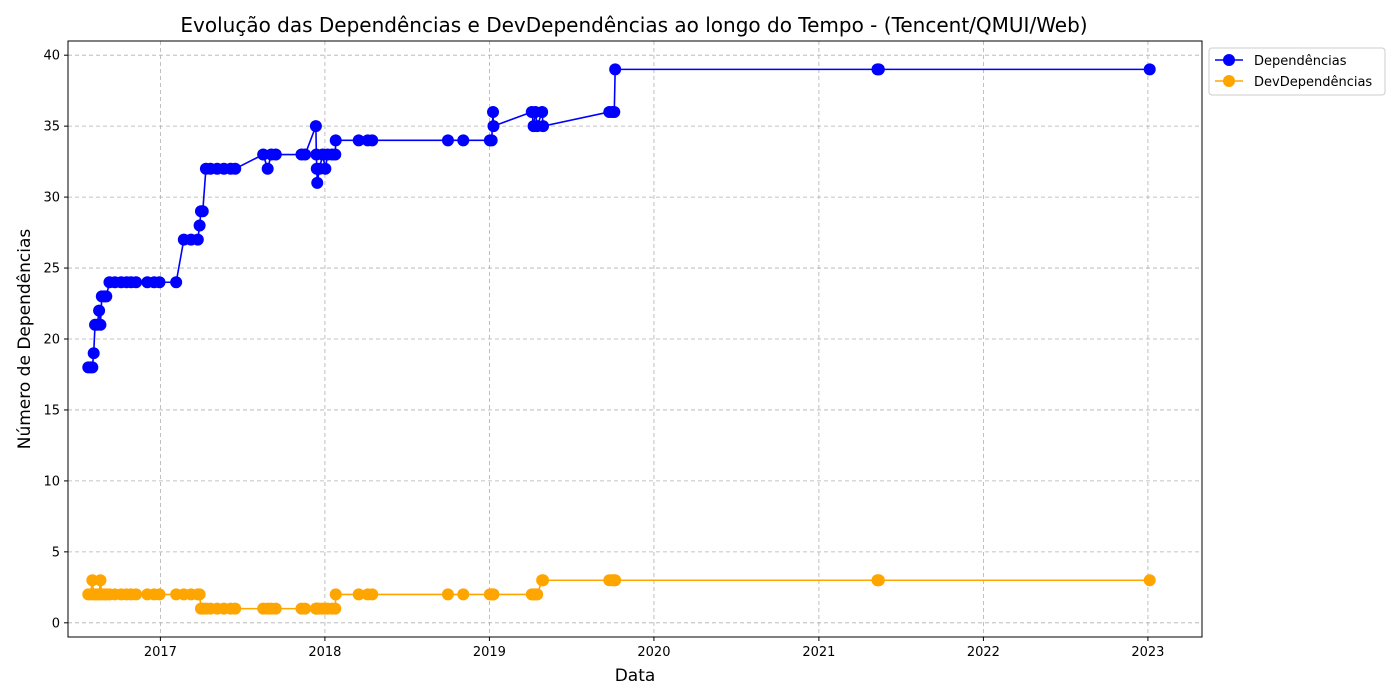  Describe the element at coordinates (983, 652) in the screenshot. I see `x-tick-label: 2022` at that location.